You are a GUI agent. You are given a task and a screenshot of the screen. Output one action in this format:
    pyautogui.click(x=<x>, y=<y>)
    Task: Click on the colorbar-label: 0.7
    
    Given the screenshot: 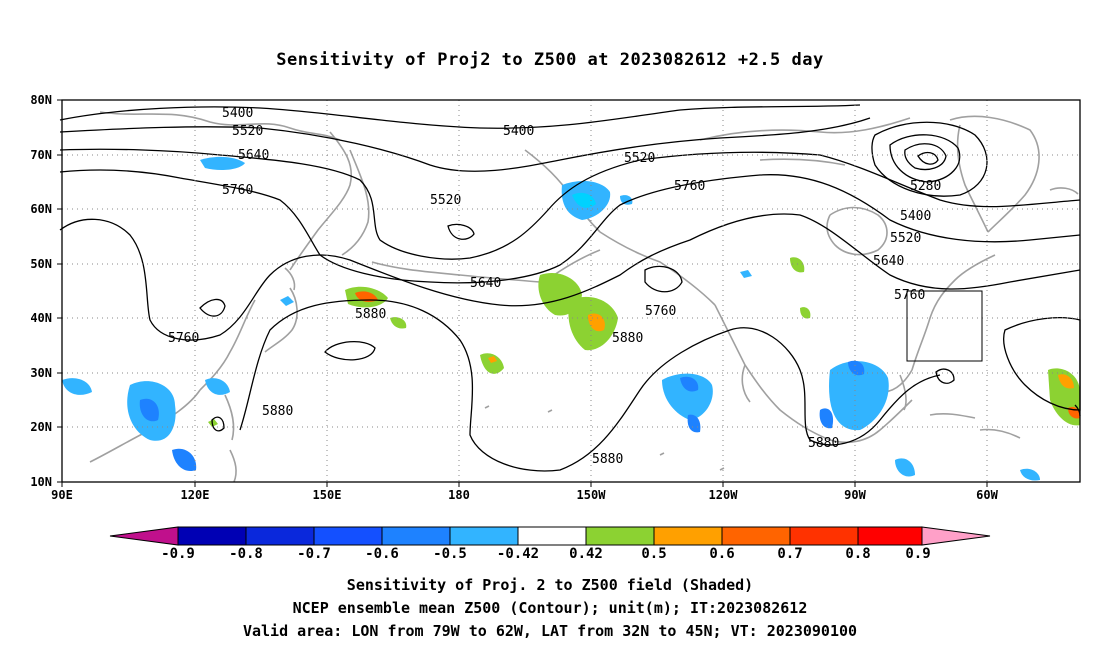 What is the action you would take?
    pyautogui.click(x=789, y=554)
    